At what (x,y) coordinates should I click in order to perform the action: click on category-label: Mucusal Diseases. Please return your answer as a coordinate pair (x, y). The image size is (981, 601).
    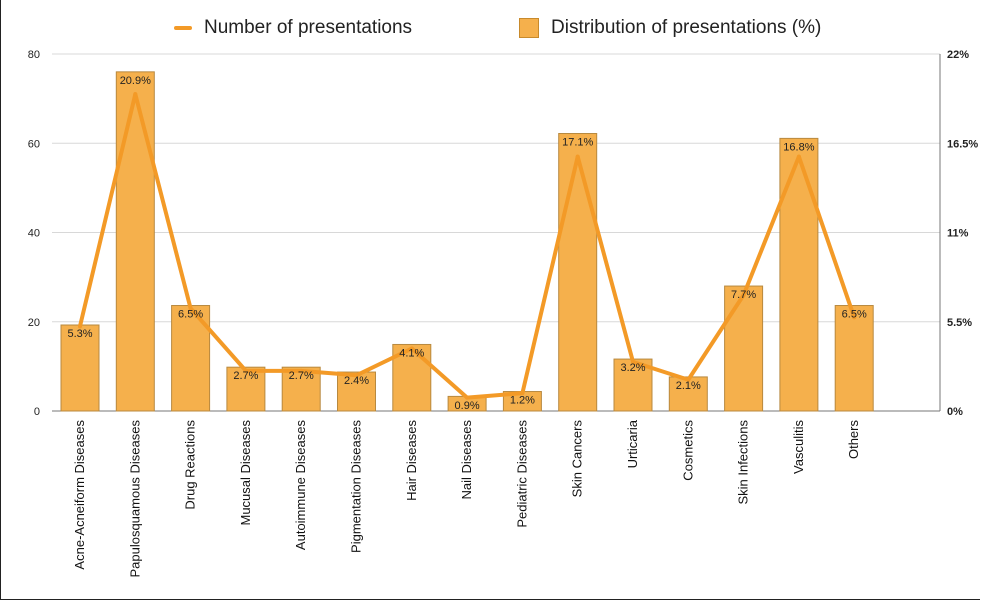
    Looking at the image, I should click on (245, 473).